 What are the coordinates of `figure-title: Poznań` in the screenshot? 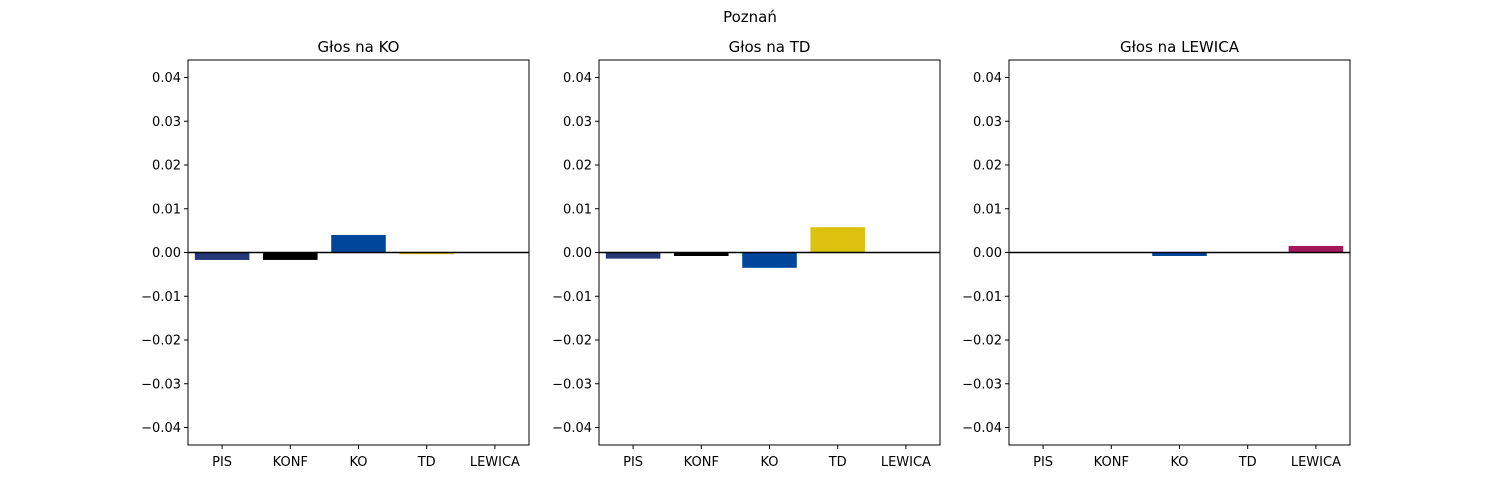 It's located at (750, 17).